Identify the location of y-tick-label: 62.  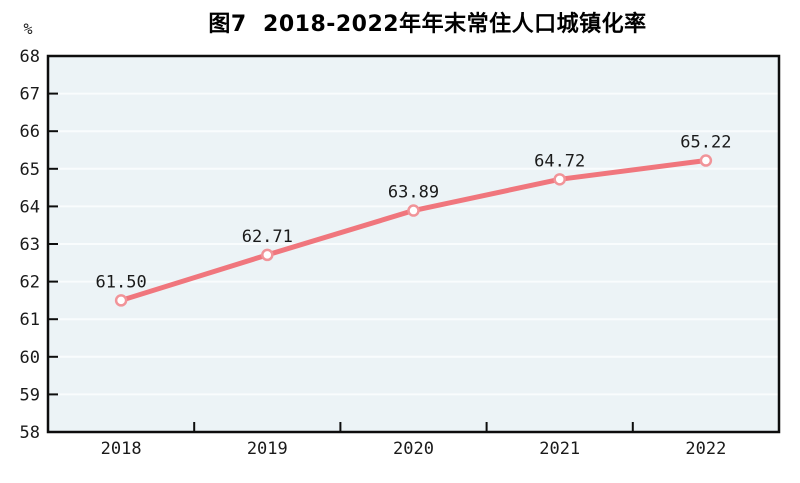
(30, 283).